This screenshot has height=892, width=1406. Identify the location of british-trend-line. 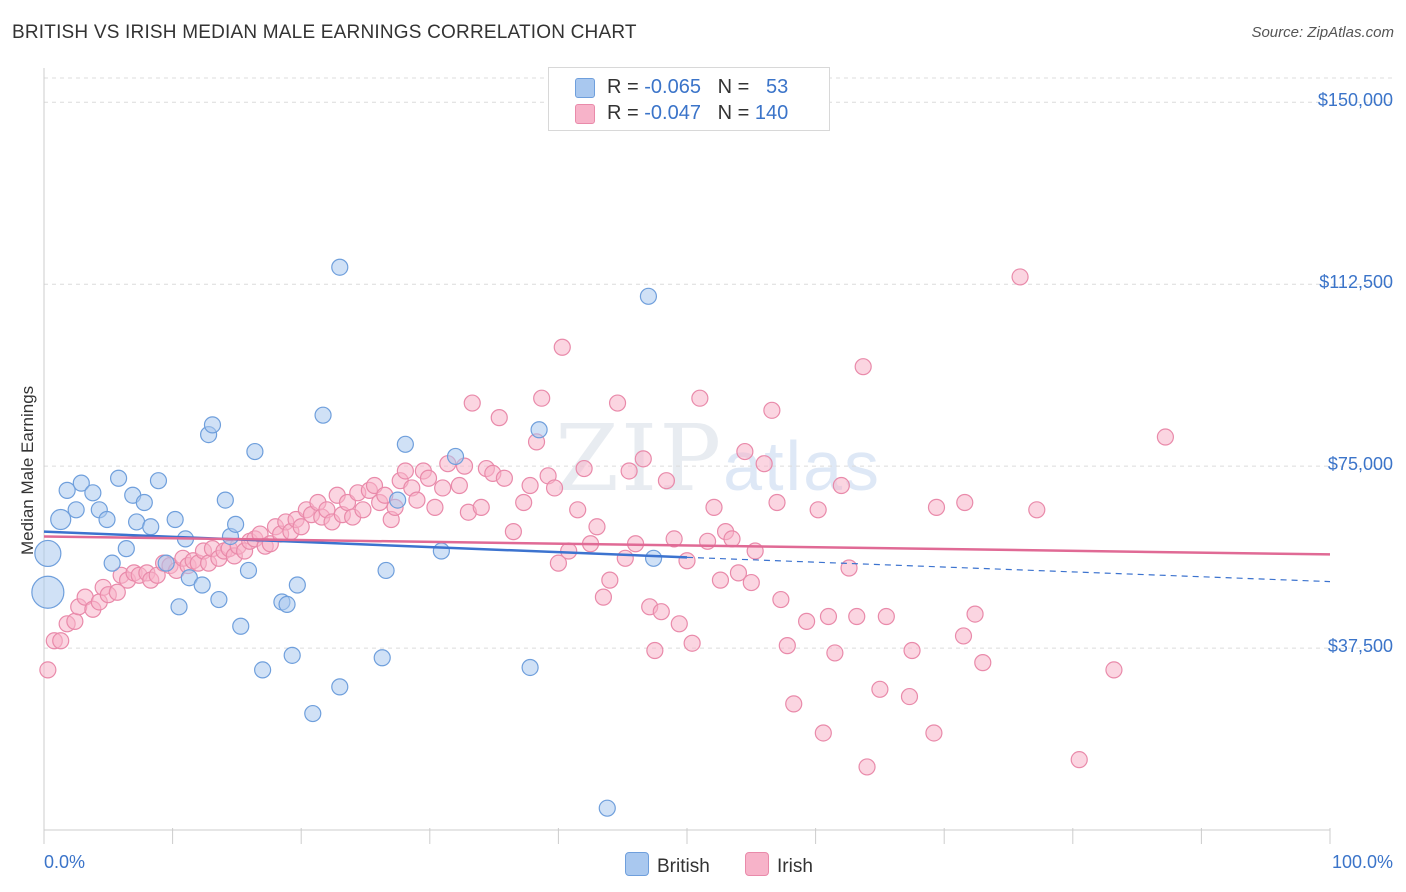
(365, 544).